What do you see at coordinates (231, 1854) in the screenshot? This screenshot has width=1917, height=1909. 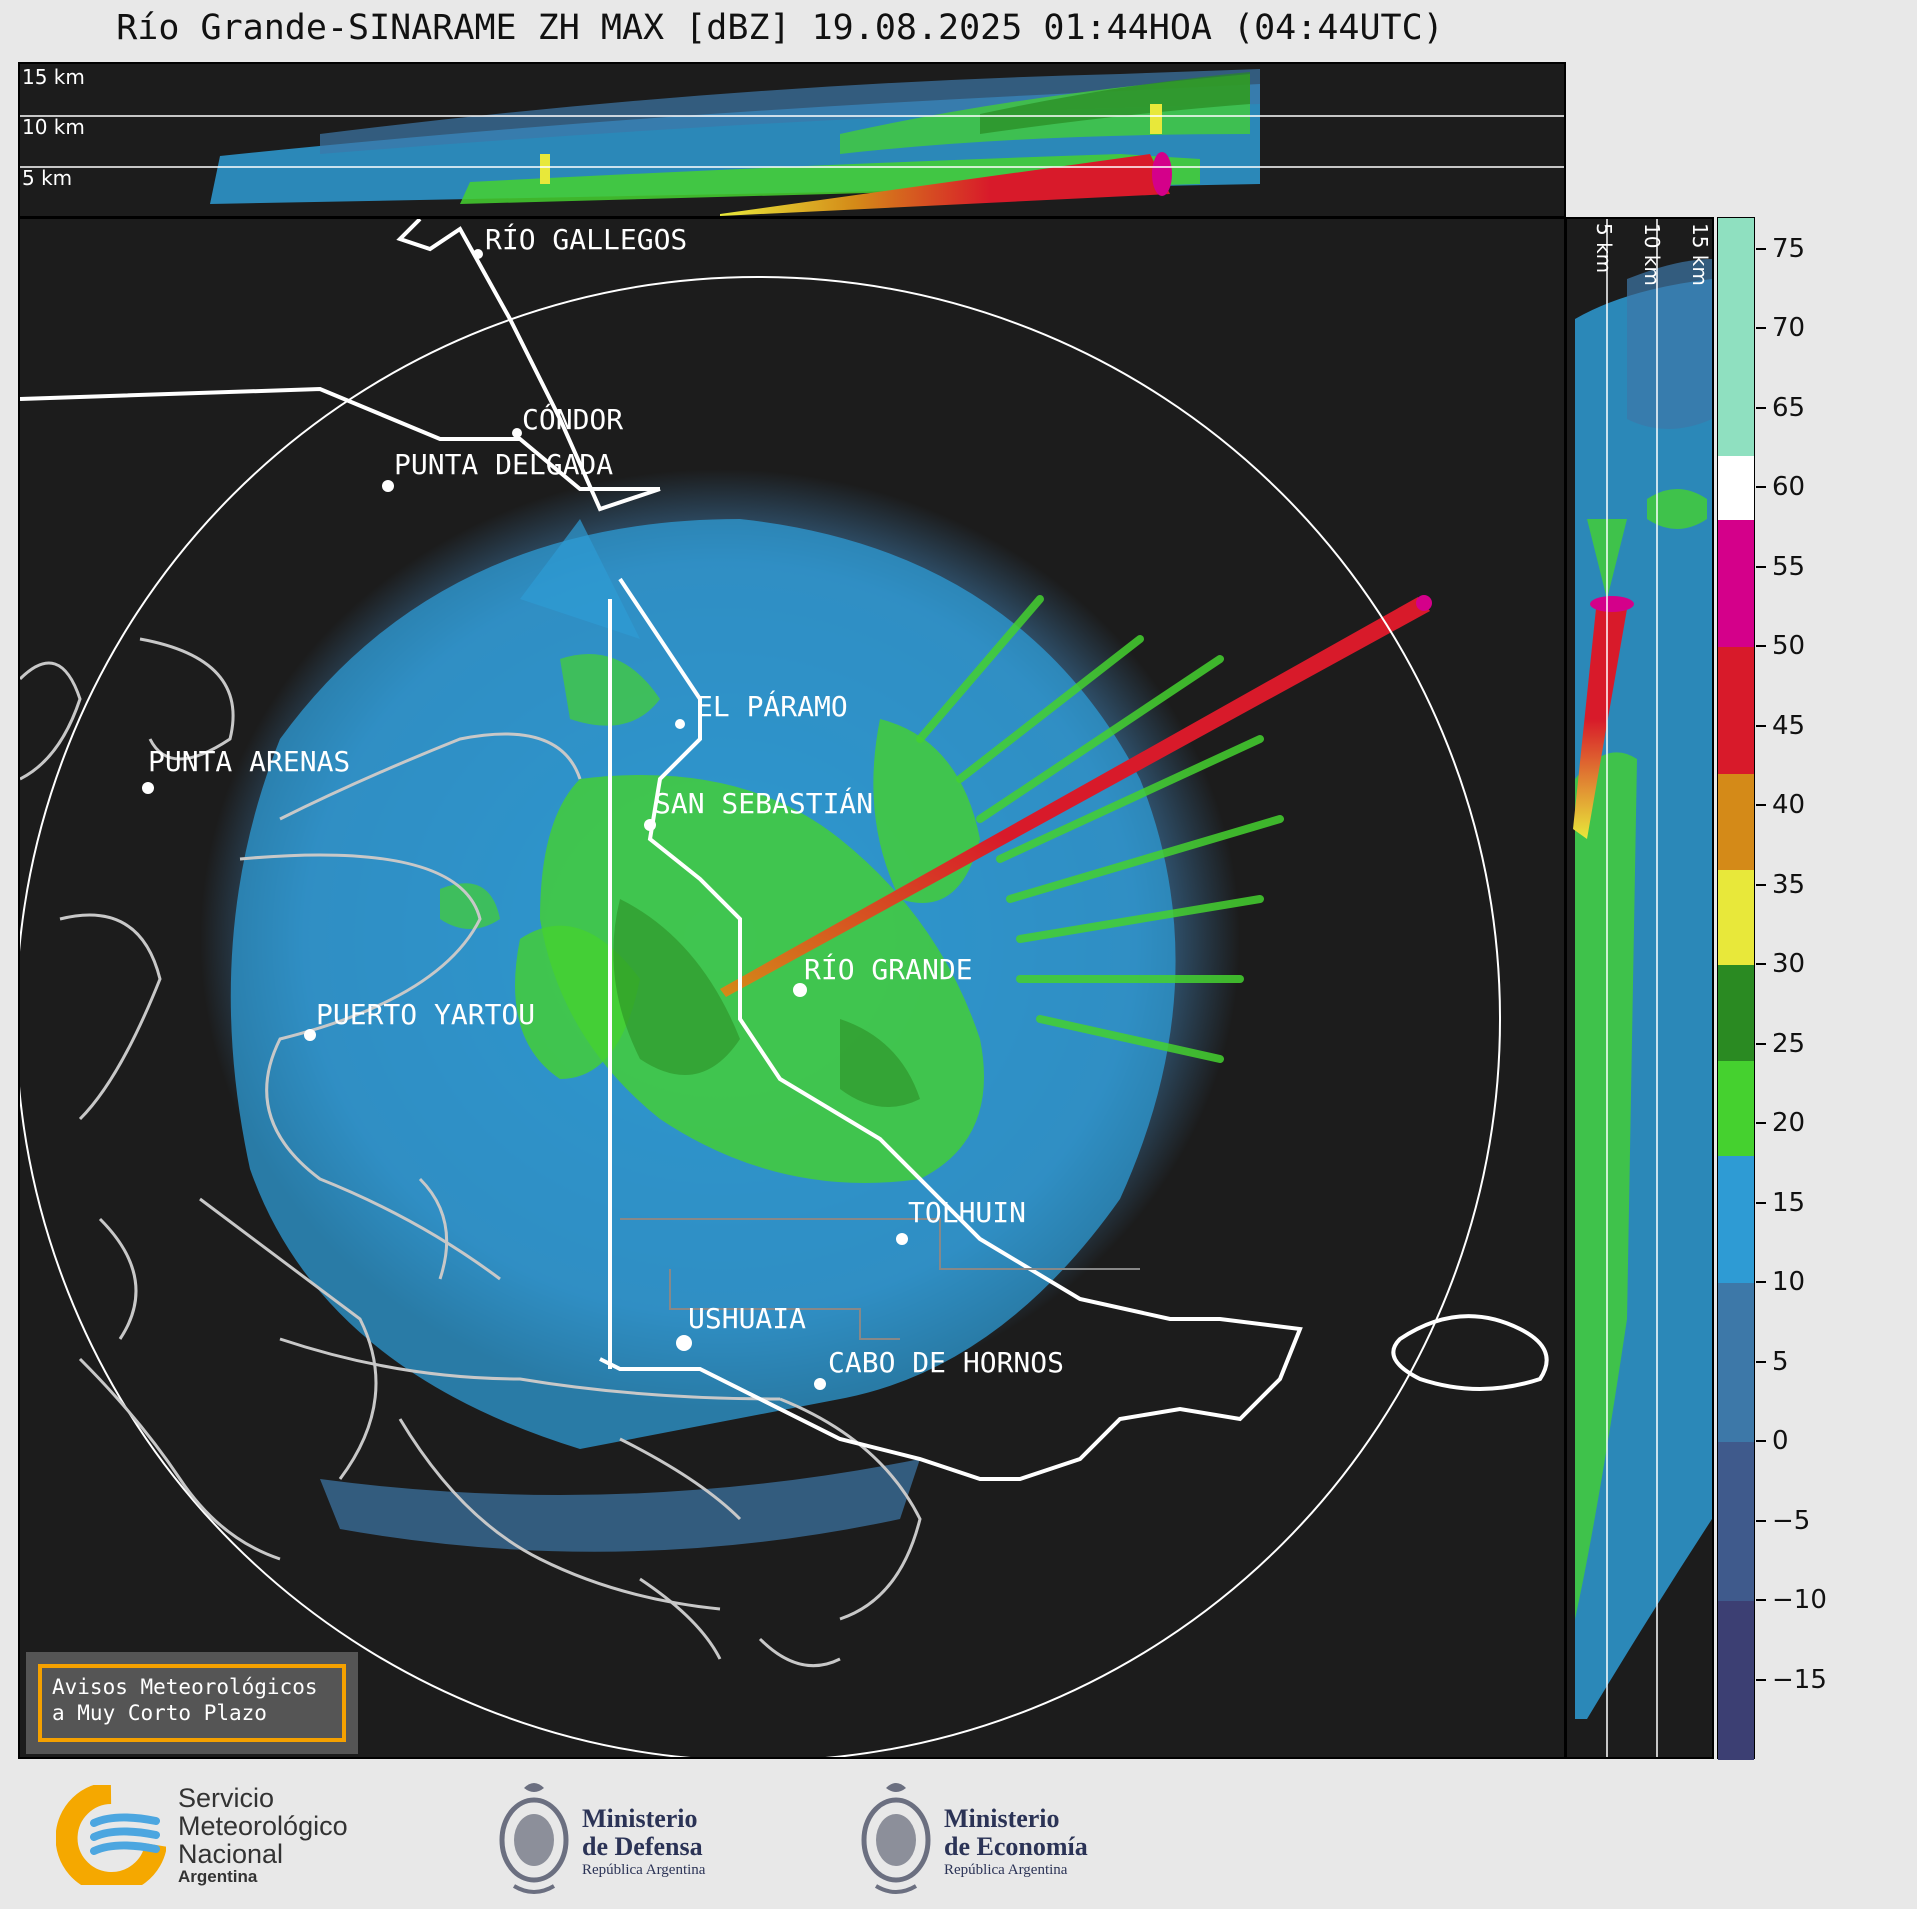 I see `smn-logo-line-3: Nacional` at bounding box center [231, 1854].